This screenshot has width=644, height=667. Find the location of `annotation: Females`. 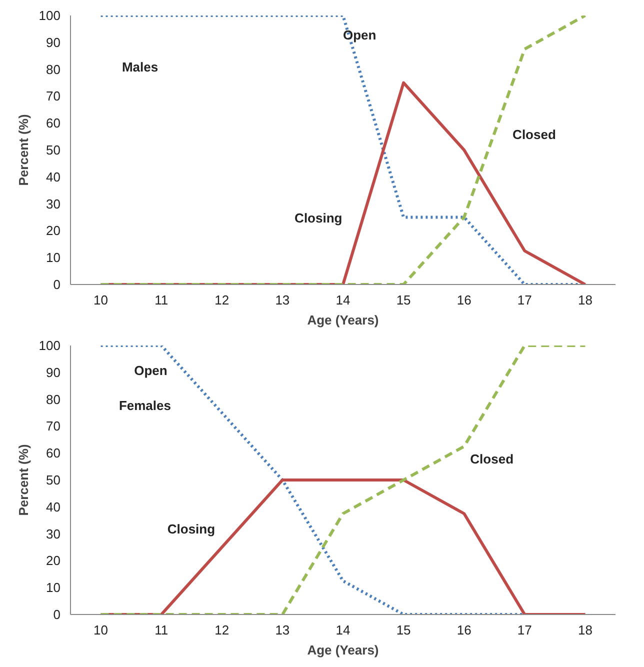

annotation: Females is located at coordinates (144, 405).